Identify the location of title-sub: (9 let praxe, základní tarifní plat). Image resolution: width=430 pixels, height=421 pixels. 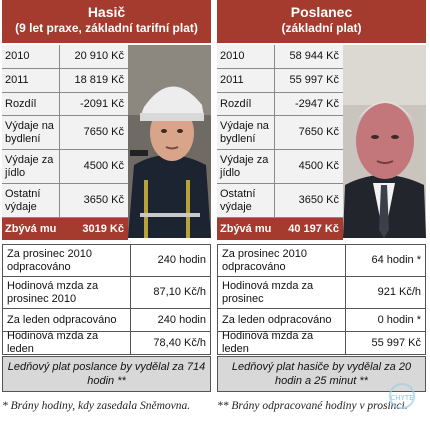
(106, 28).